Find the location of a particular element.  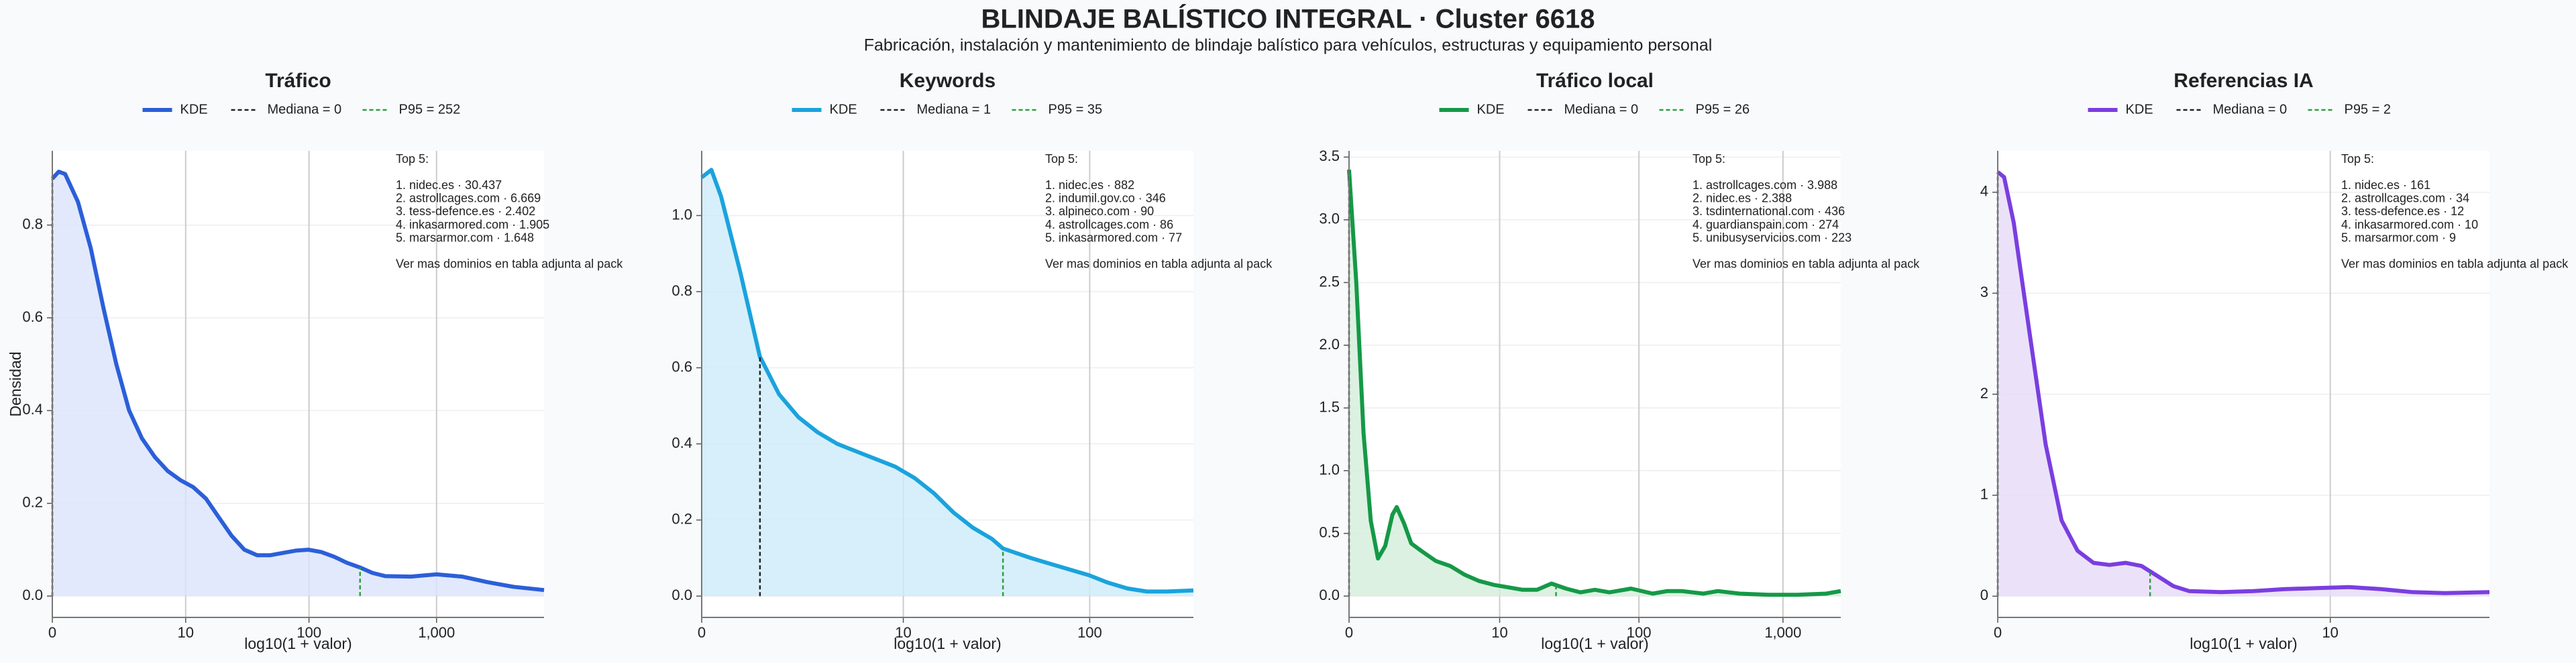

annotation-item: 4. inkasarmored.com · 10 is located at coordinates (2409, 225).